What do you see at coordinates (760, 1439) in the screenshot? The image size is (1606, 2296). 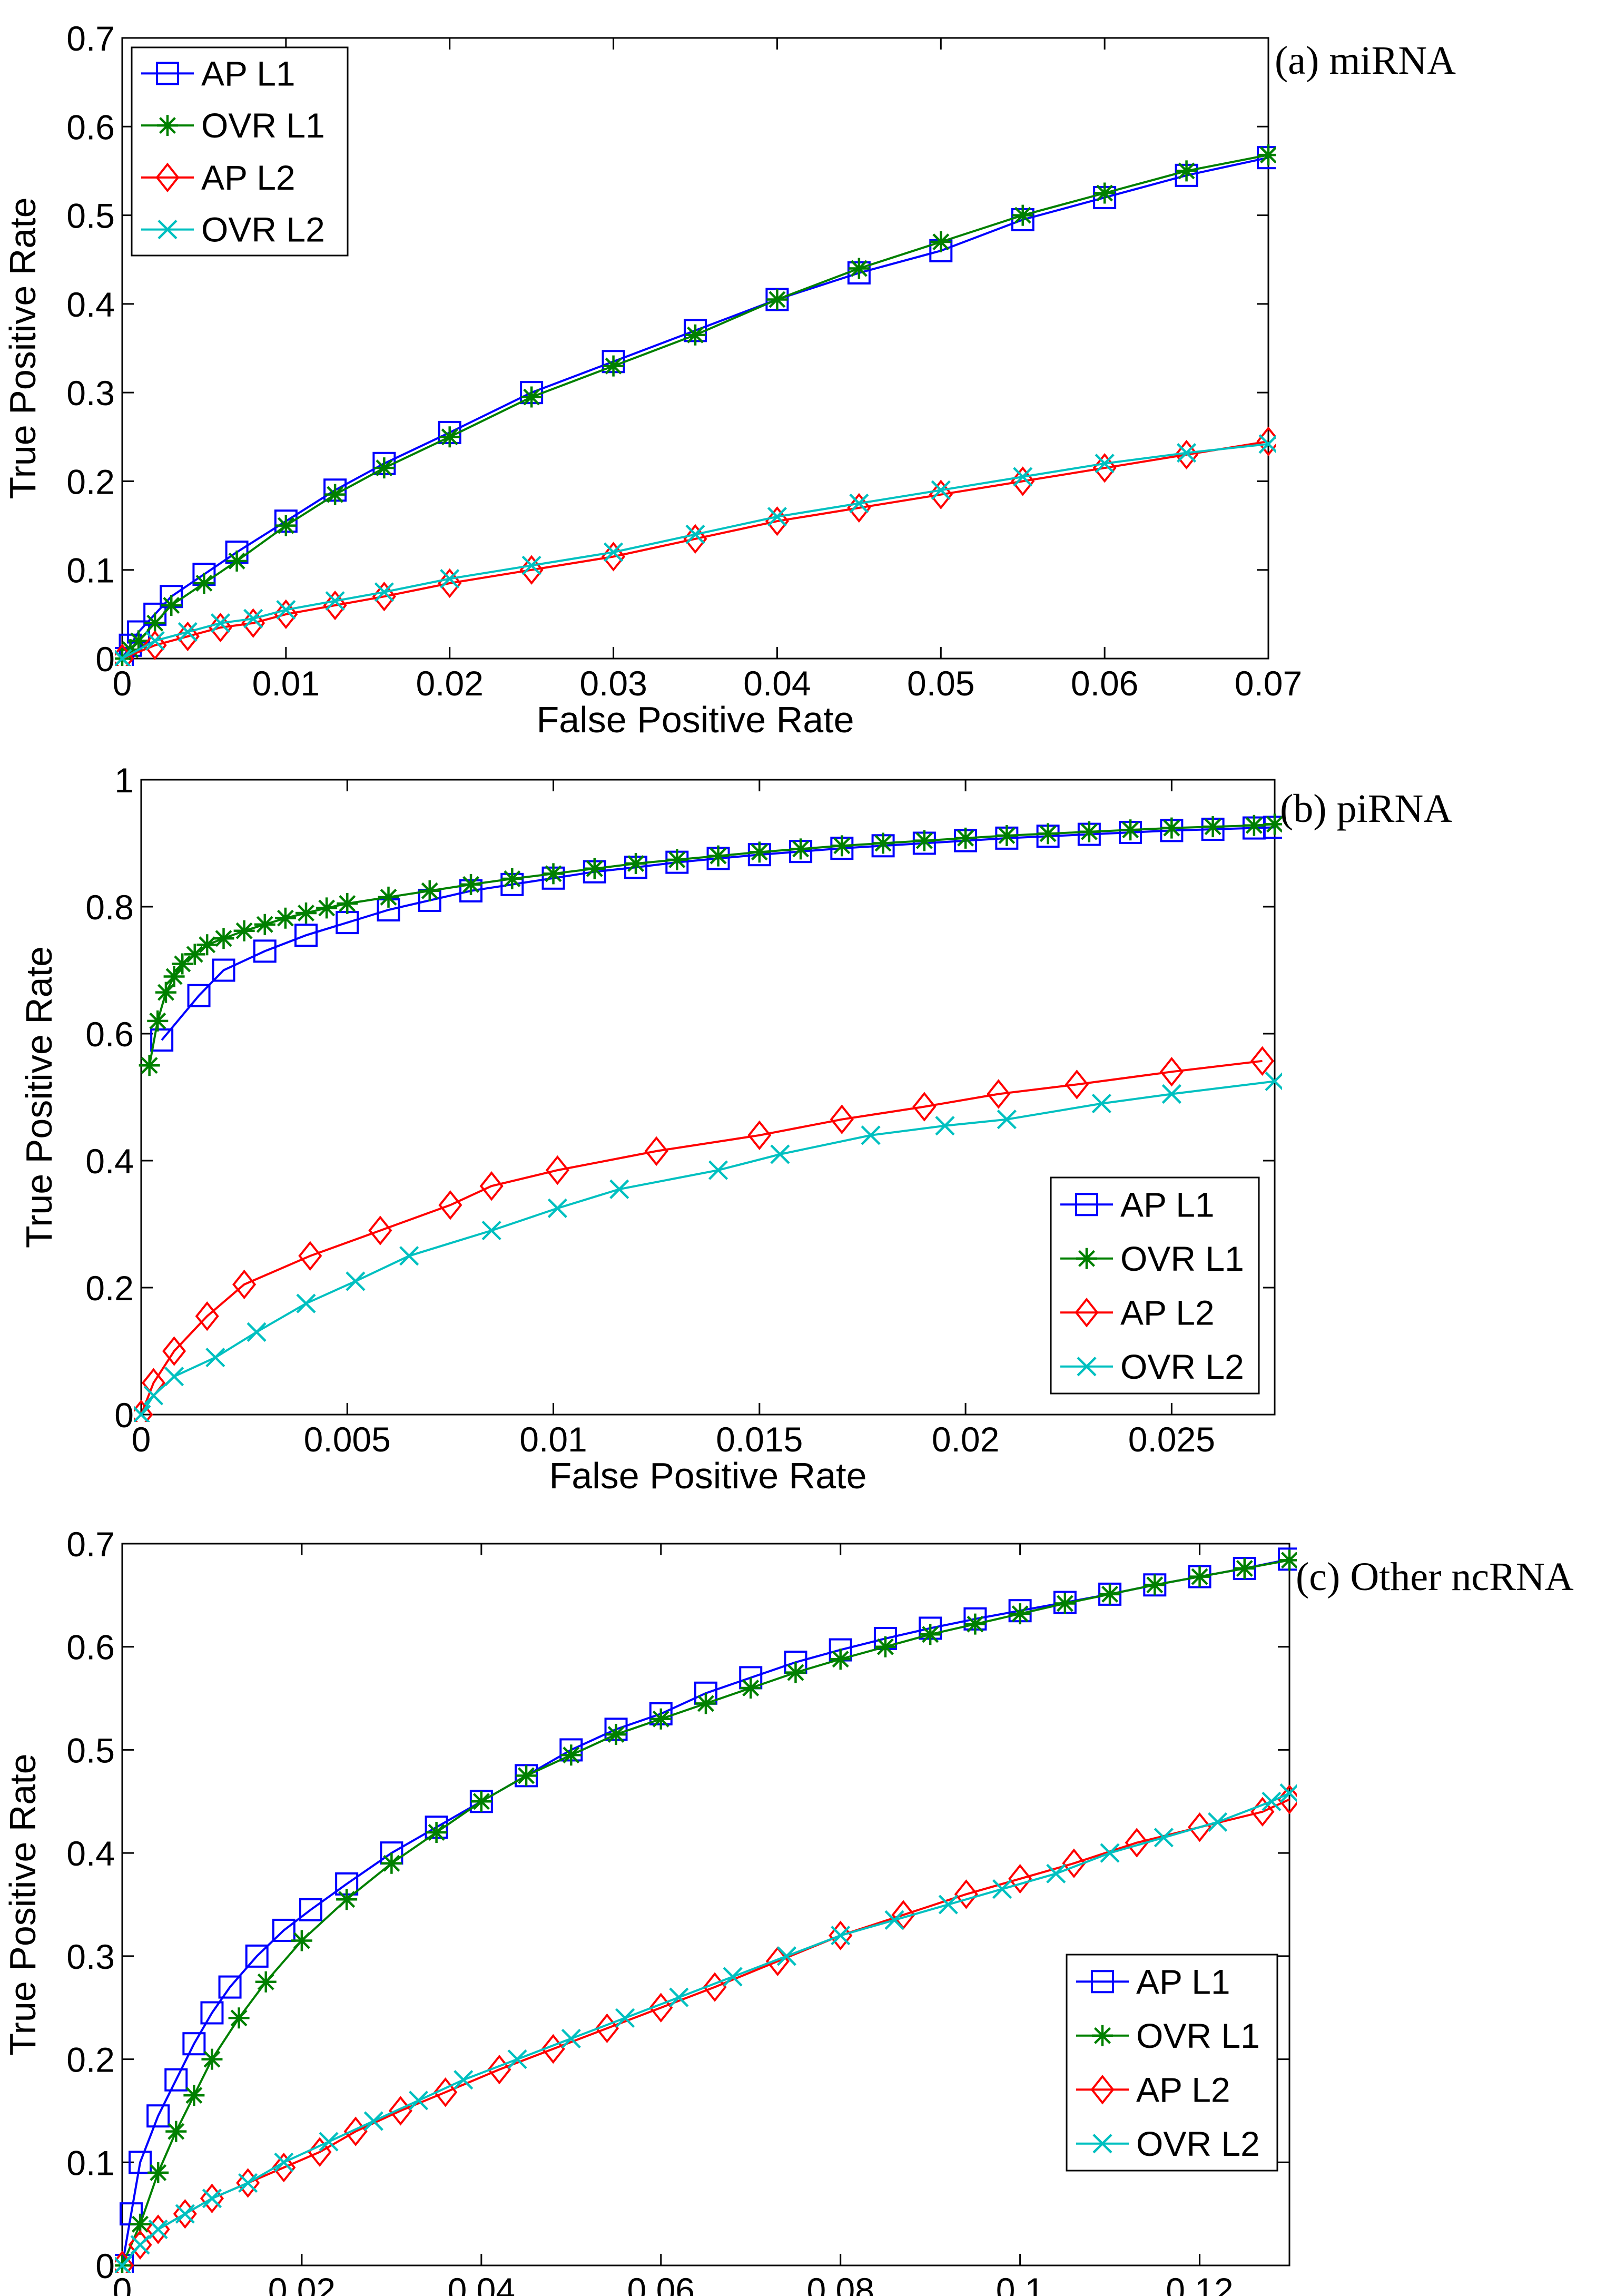 I see `x-tick-label: 0.015` at bounding box center [760, 1439].